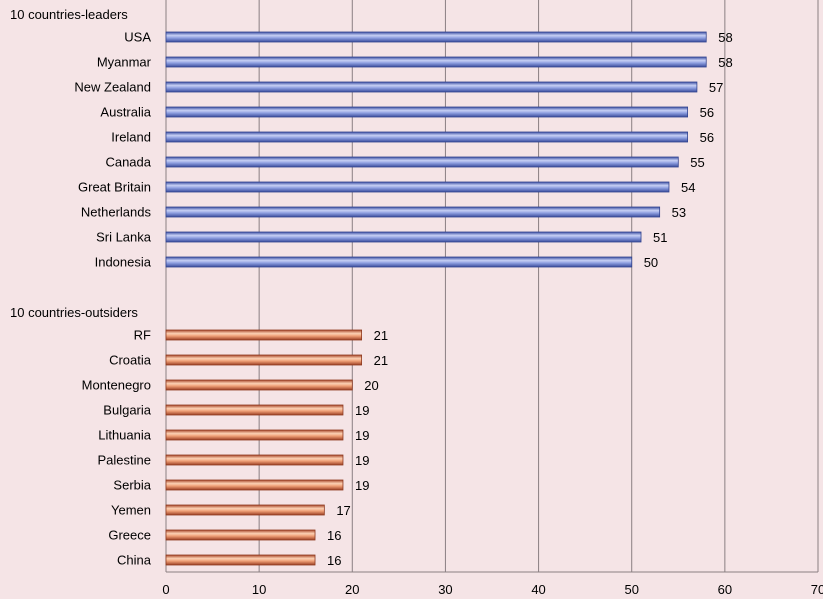  I want to click on value-label: 53, so click(679, 212).